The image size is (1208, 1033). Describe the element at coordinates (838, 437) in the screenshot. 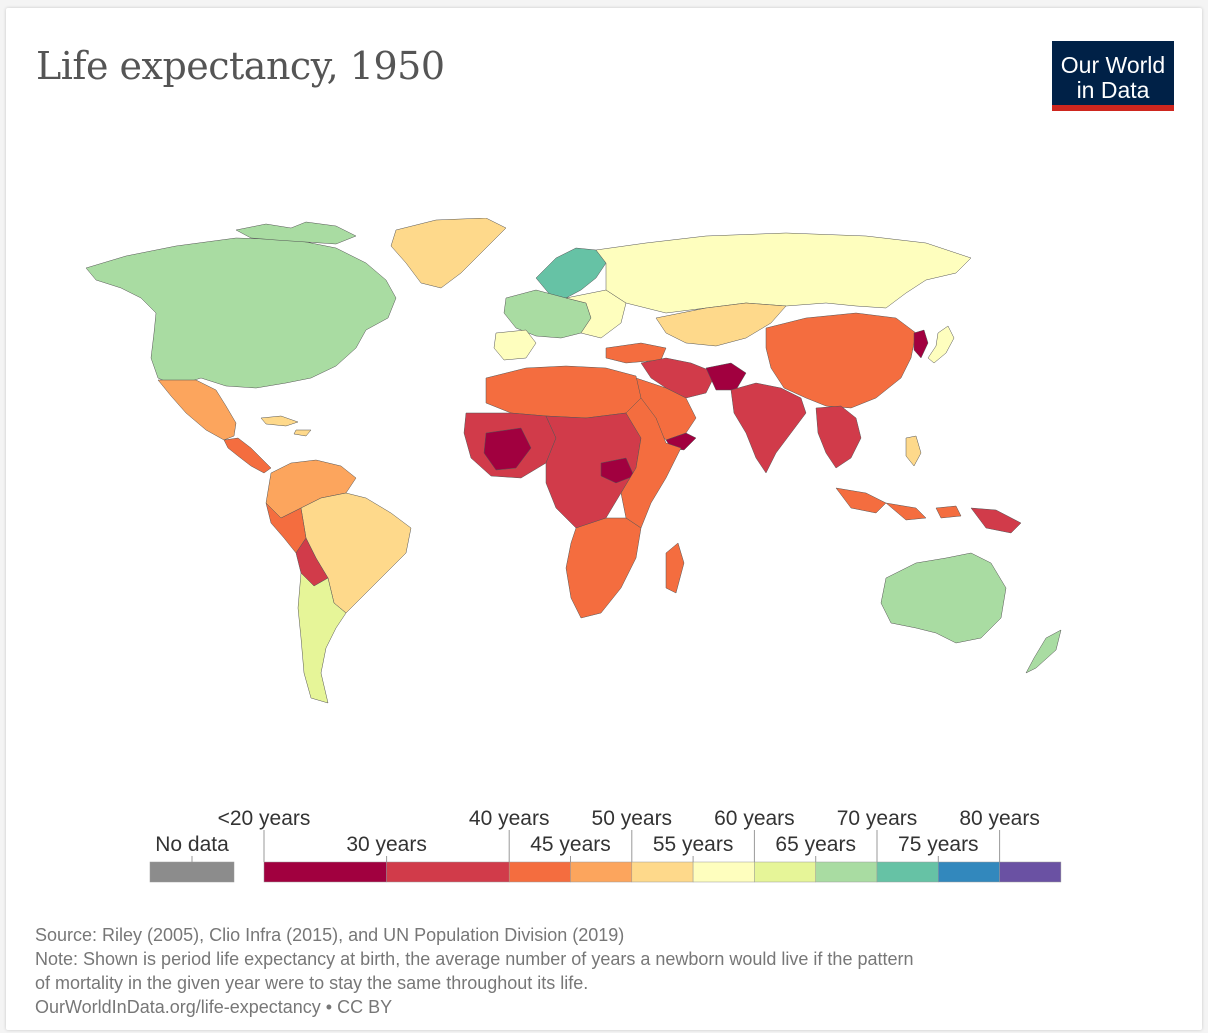

I see `region-southeast-asia` at that location.